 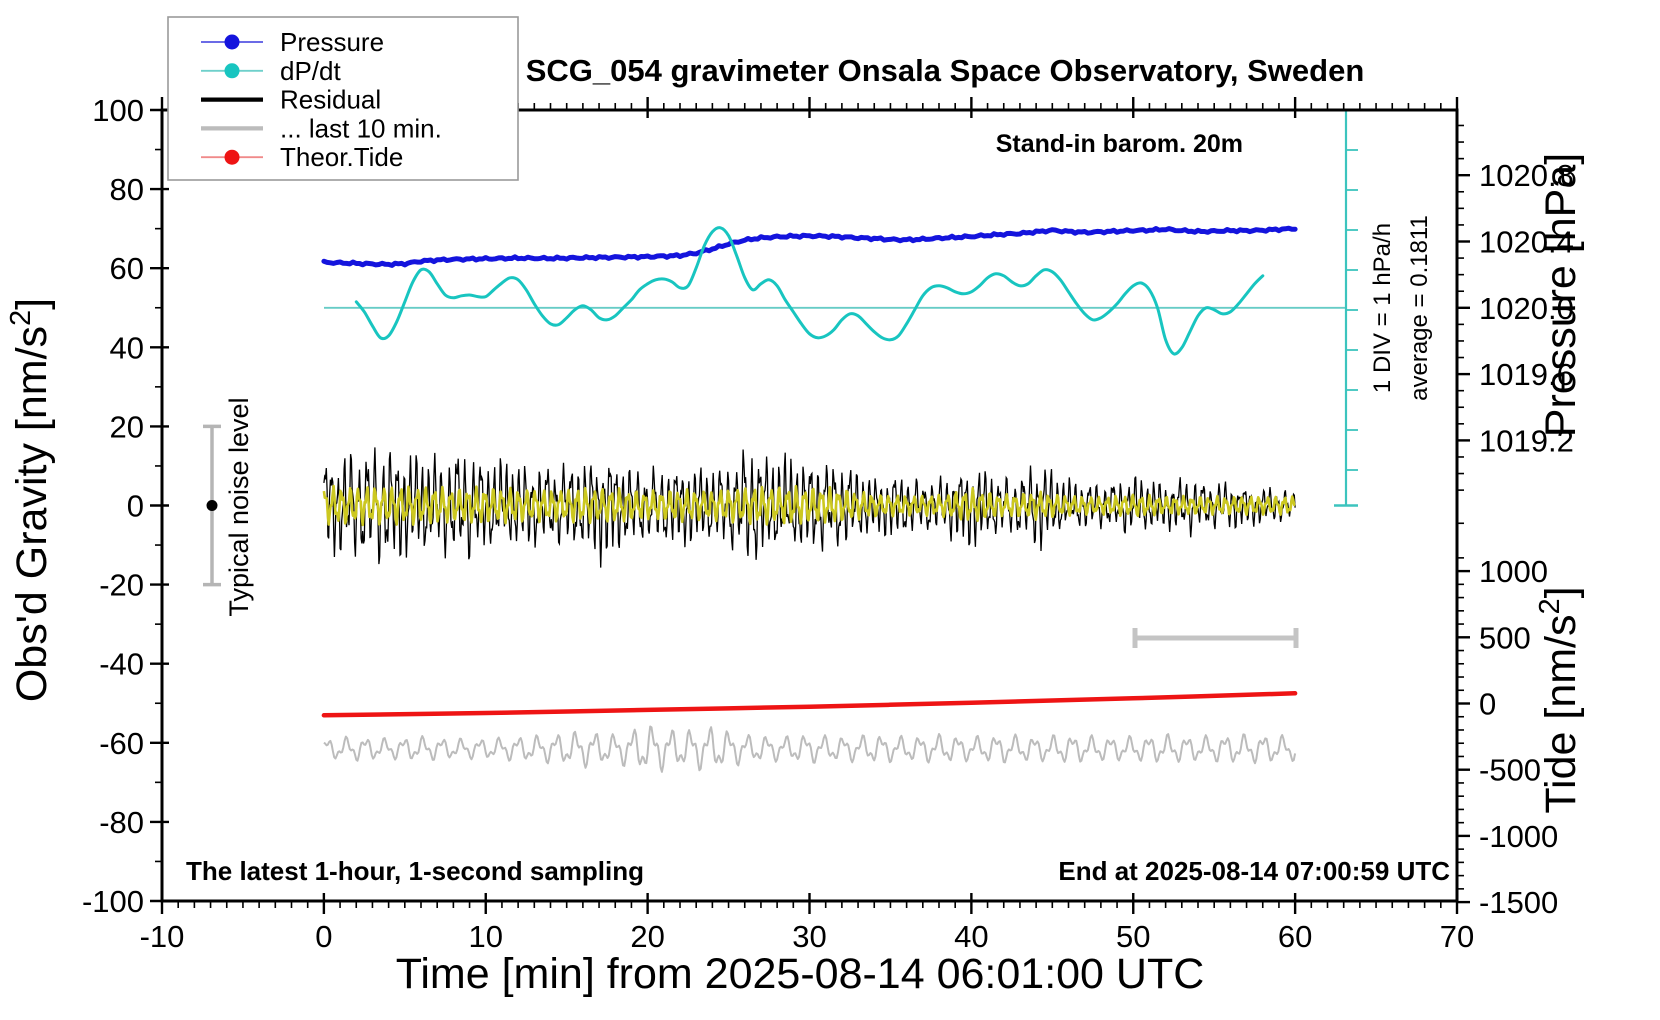 I want to click on gravity-tick-label: -40, so click(x=121, y=664).